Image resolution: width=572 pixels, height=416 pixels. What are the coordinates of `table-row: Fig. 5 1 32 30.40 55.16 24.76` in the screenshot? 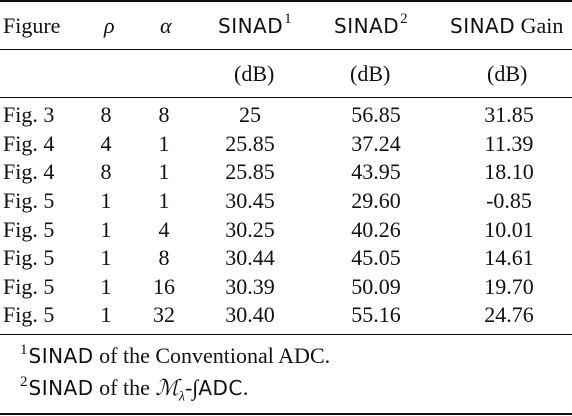 It's located at (286, 315).